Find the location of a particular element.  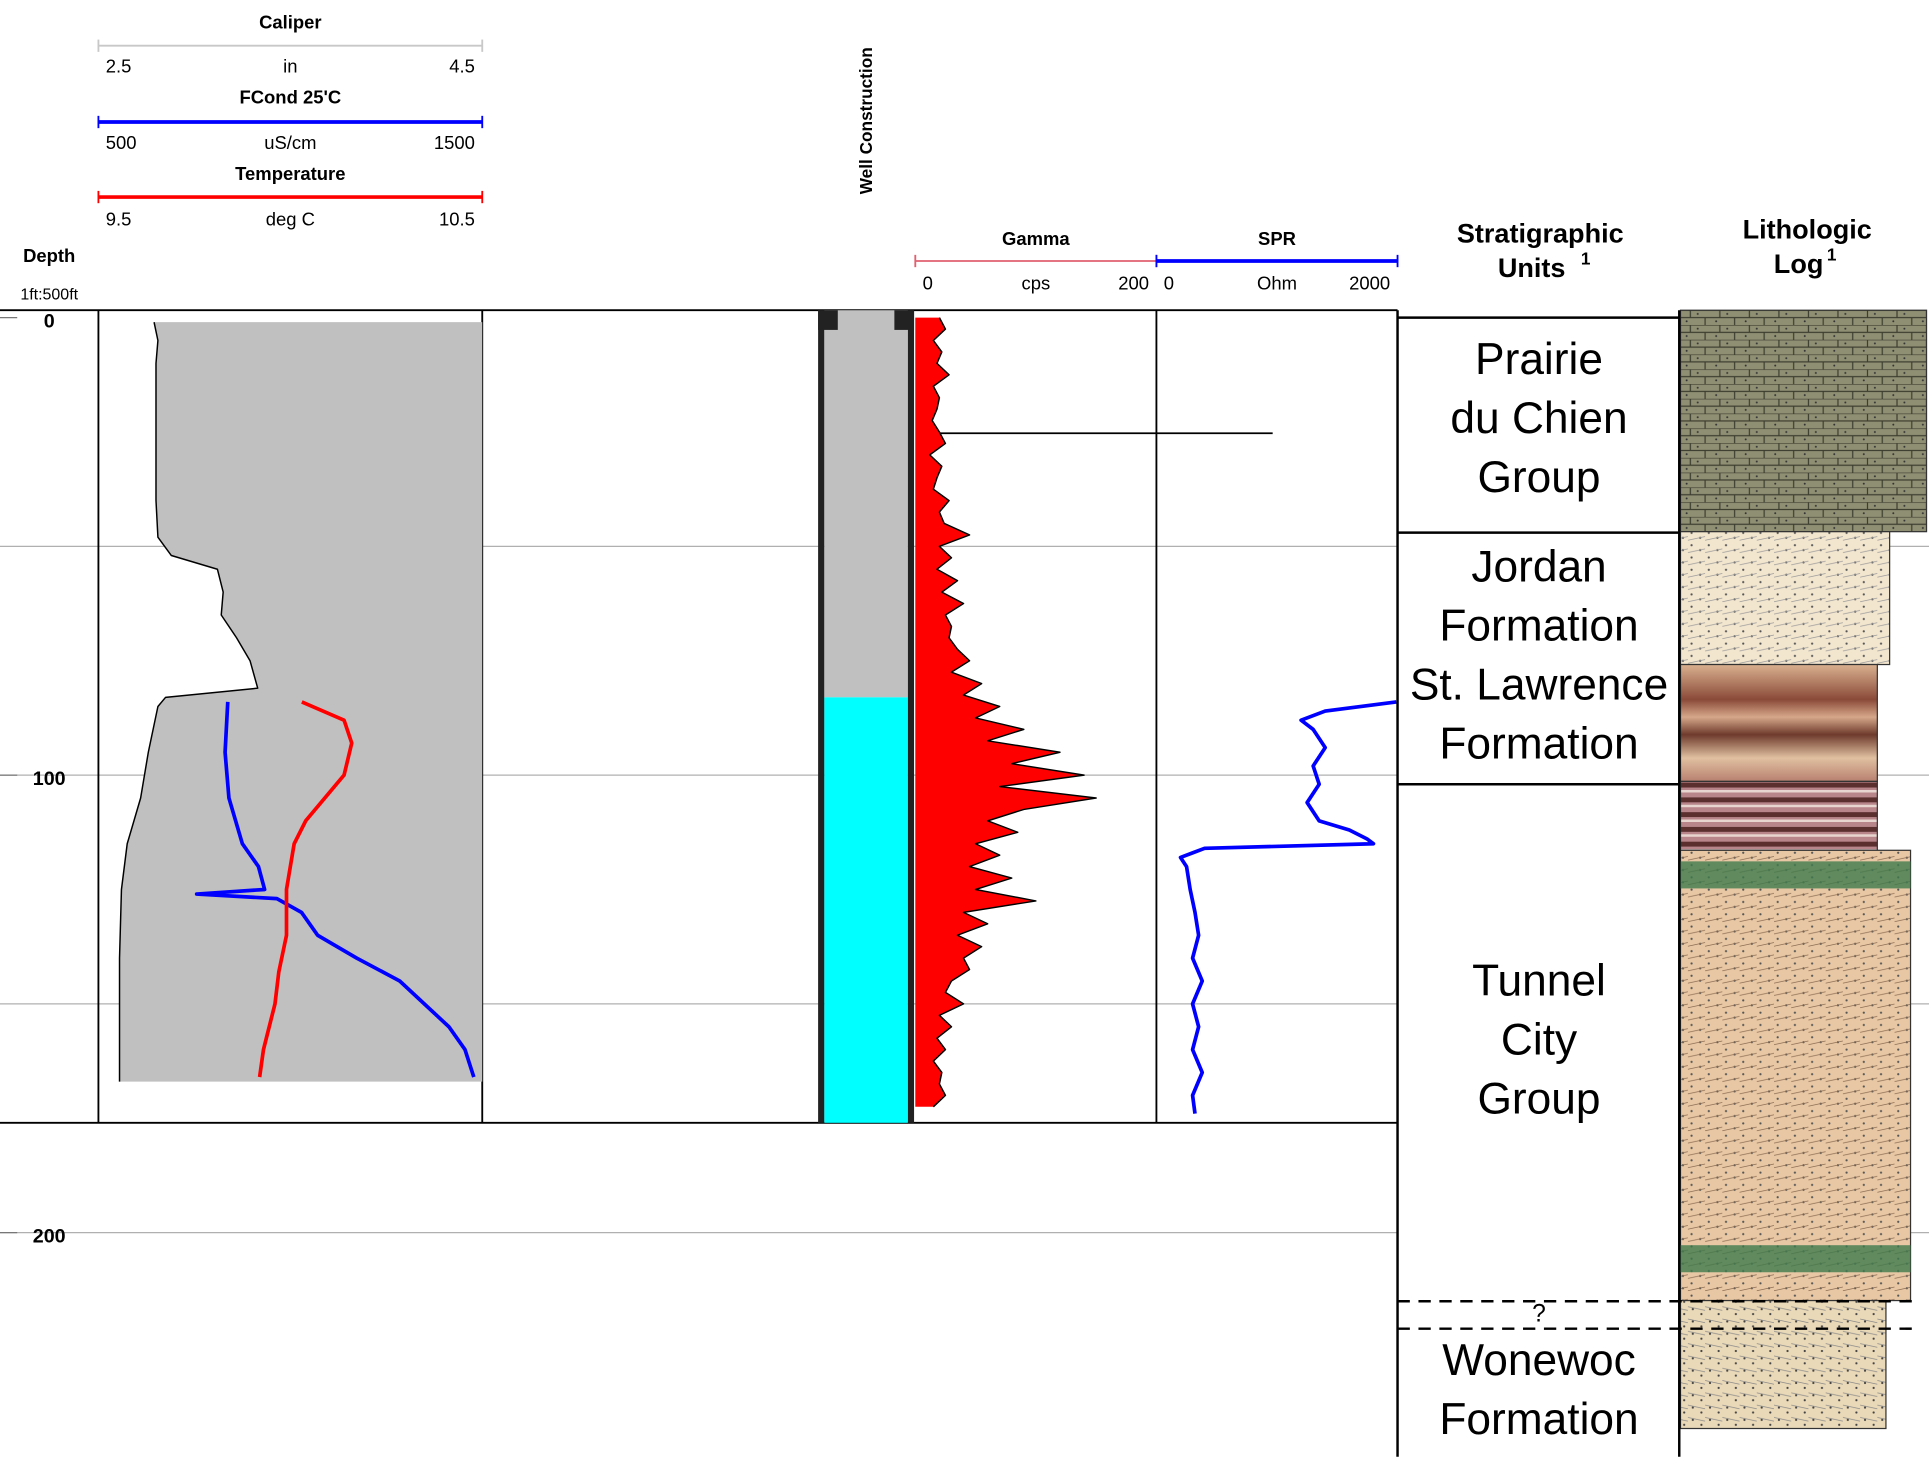

well-construction-title: Well Construction is located at coordinates (866, 120).